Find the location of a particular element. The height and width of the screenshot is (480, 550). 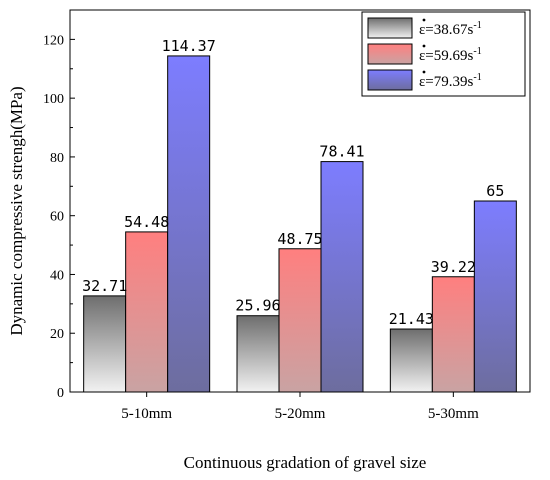

y-tick-label: 0 is located at coordinates (60, 393).